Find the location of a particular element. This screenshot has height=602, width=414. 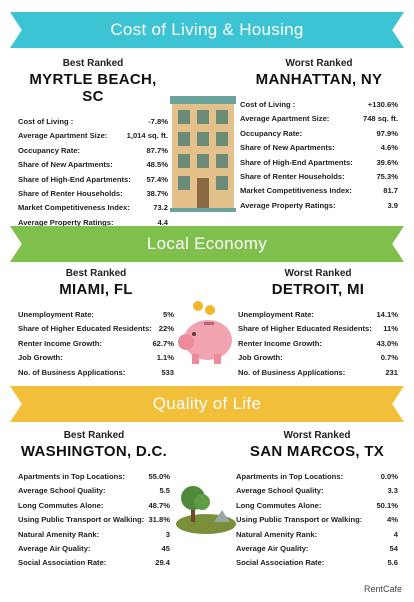

stat-value: 22% is located at coordinates (166, 329).